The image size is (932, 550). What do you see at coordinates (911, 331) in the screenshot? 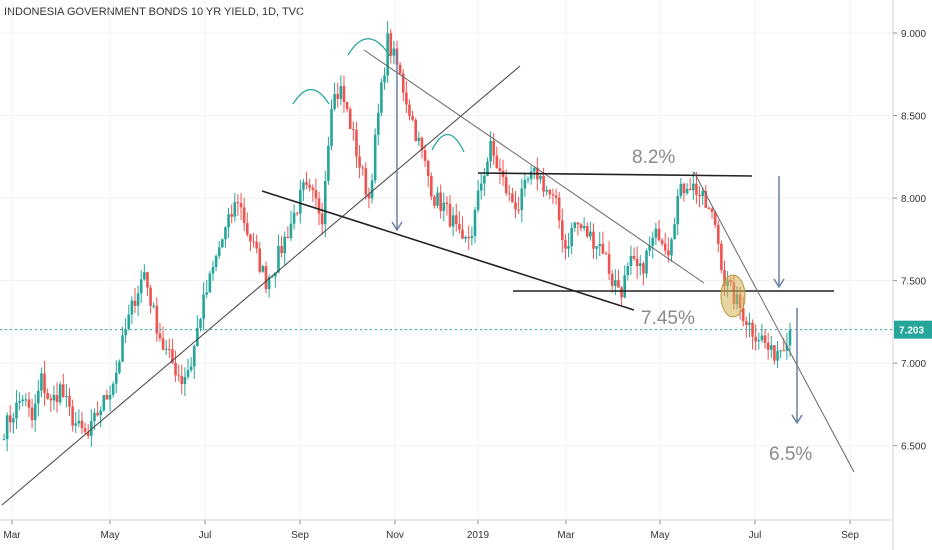
I see `last-price-label: 7.203` at bounding box center [911, 331].